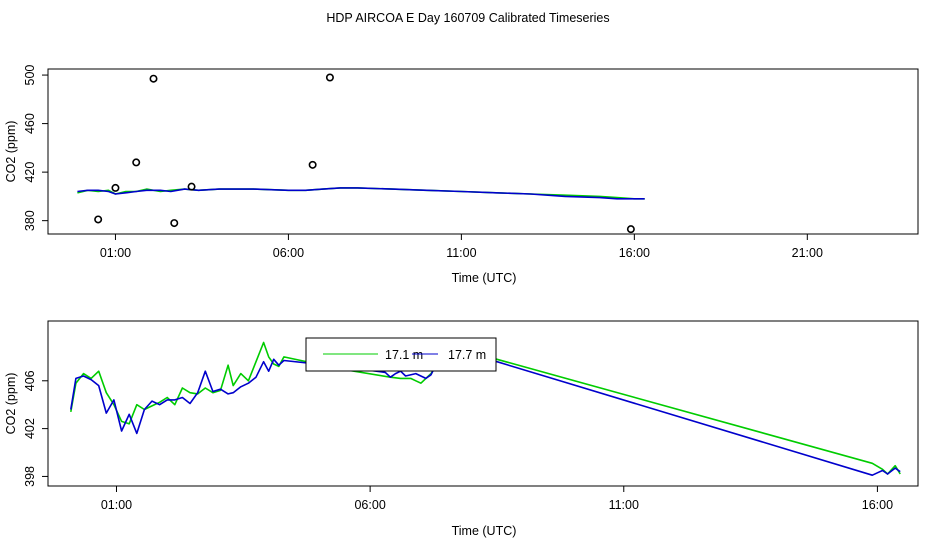  I want to click on top-series-green, so click(361, 193).